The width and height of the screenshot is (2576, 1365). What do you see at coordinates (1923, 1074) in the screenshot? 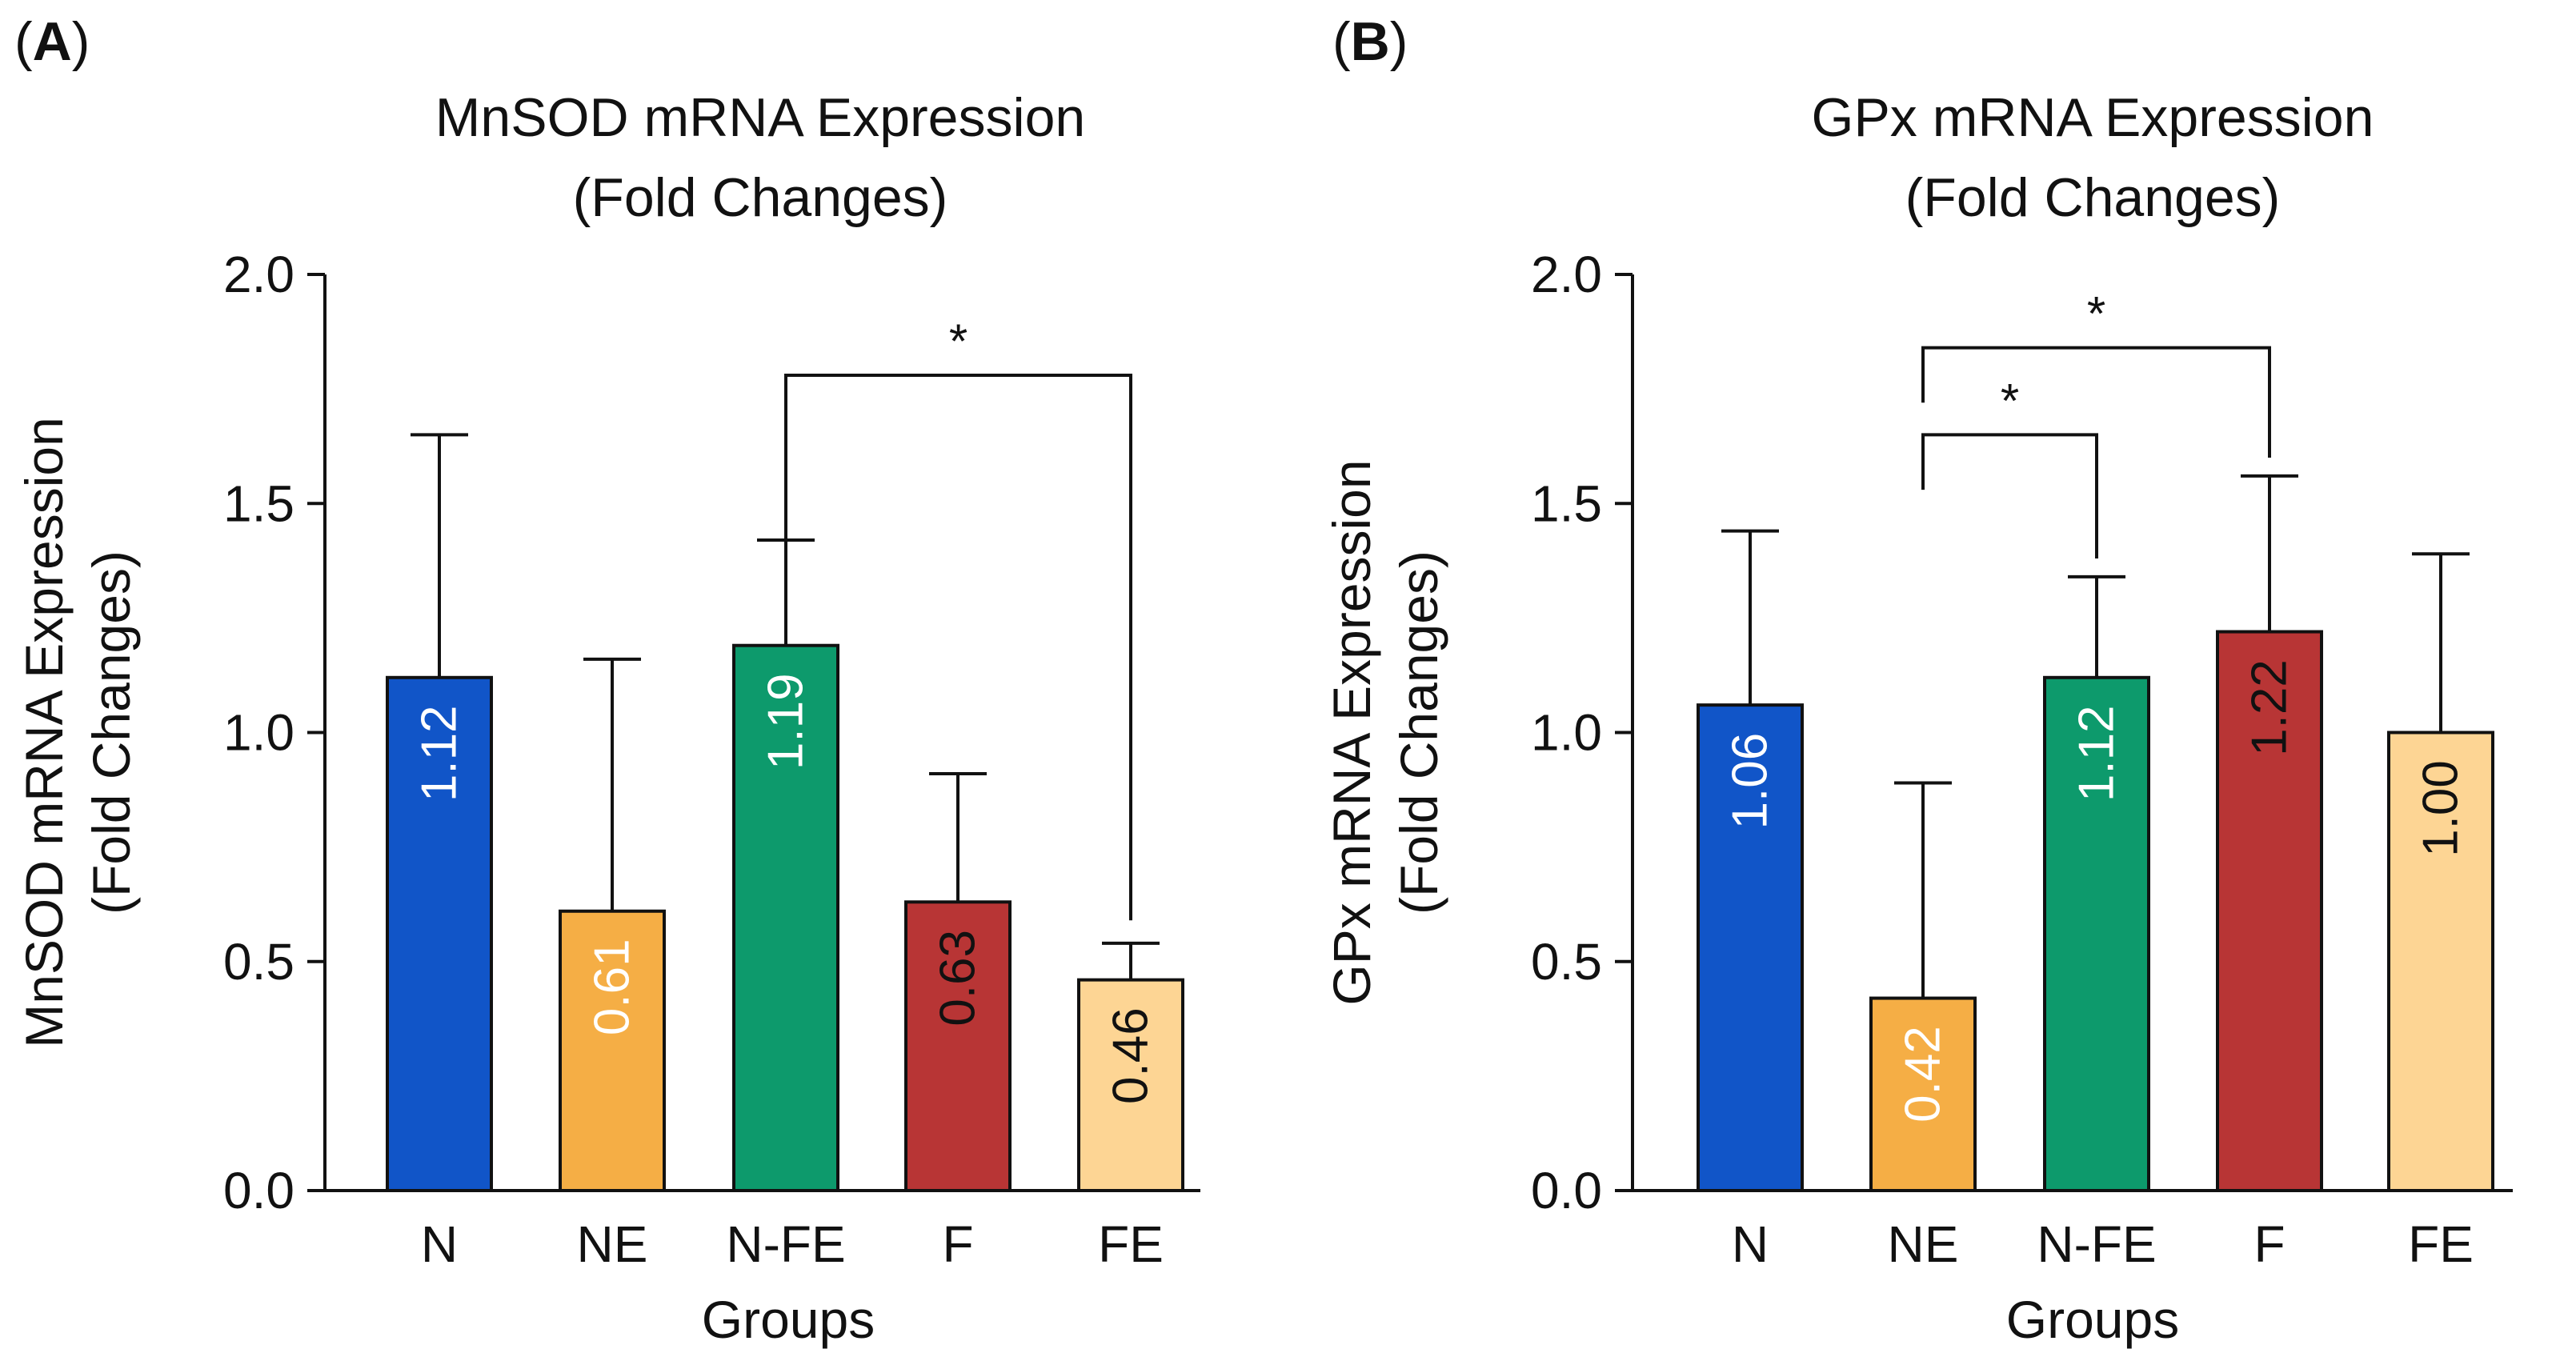
I see `bar-value-label: 0.42` at bounding box center [1923, 1074].